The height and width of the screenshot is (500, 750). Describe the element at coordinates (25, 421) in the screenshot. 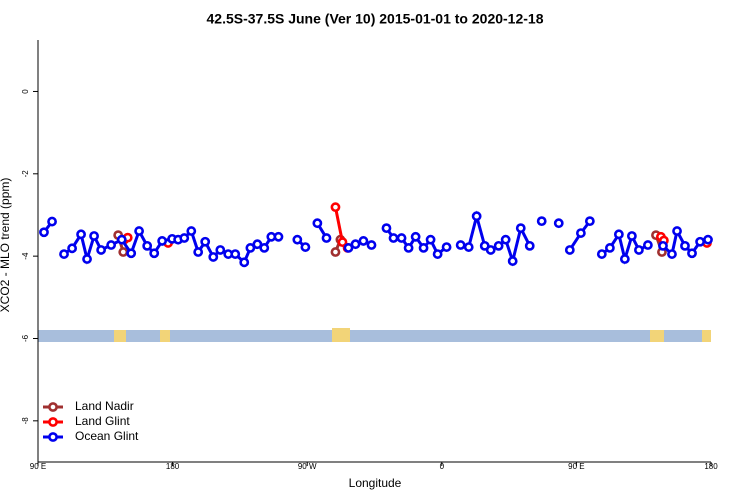

I see `y-tick-label: -8` at that location.